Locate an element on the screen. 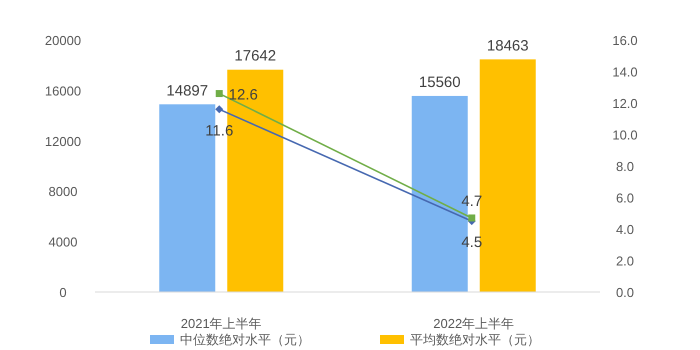  y2-tick-label: 10.0 is located at coordinates (625, 135).